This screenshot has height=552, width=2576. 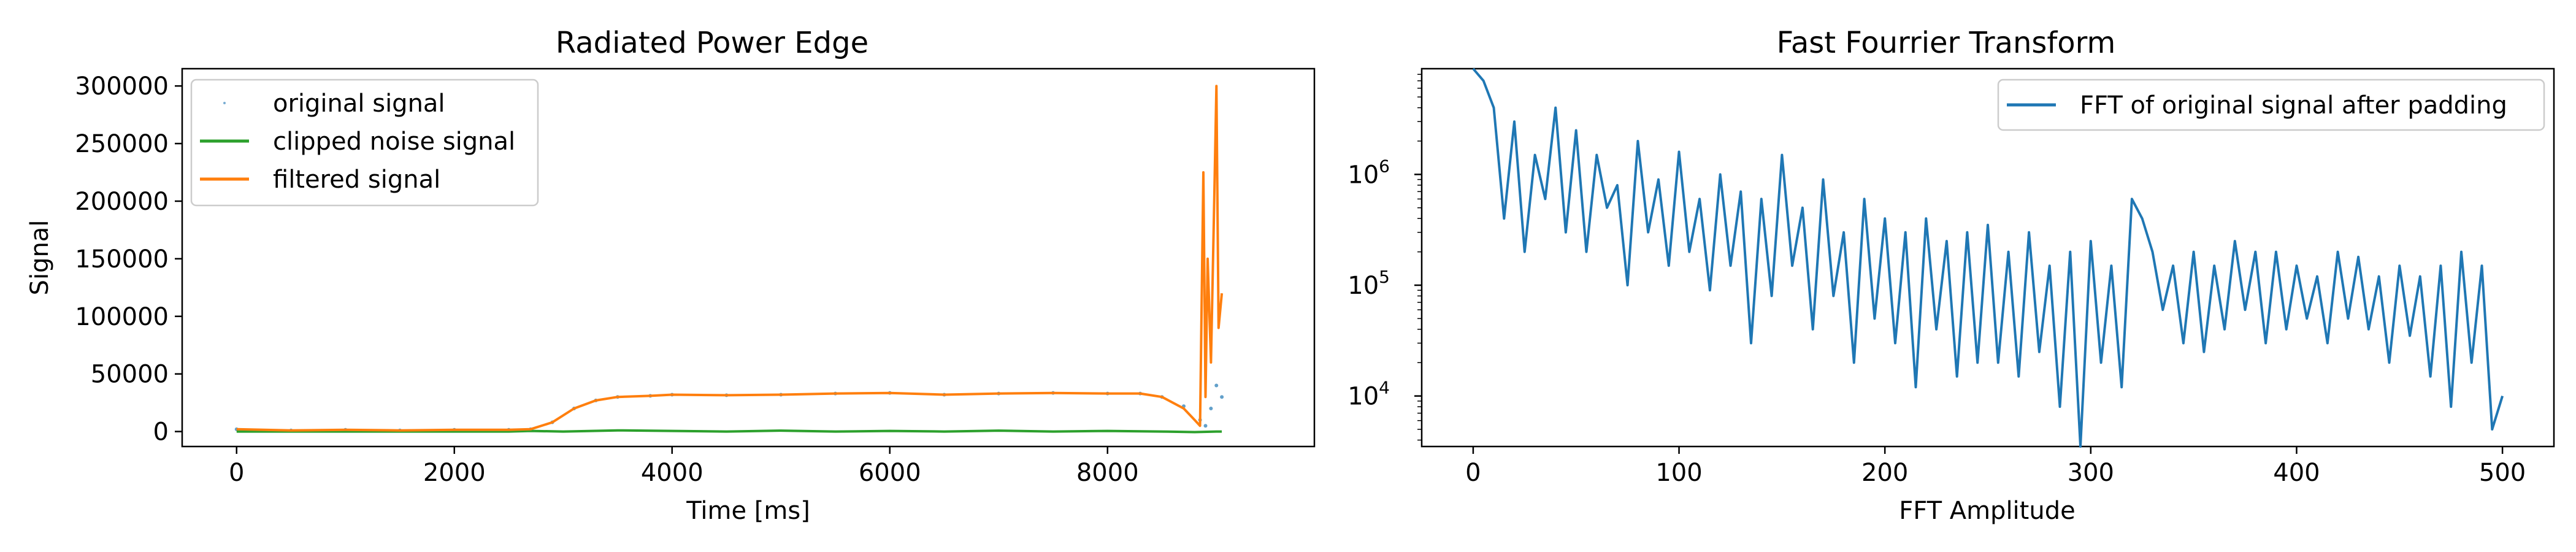 What do you see at coordinates (40, 258) in the screenshot?
I see `y-axis-label: Signal` at bounding box center [40, 258].